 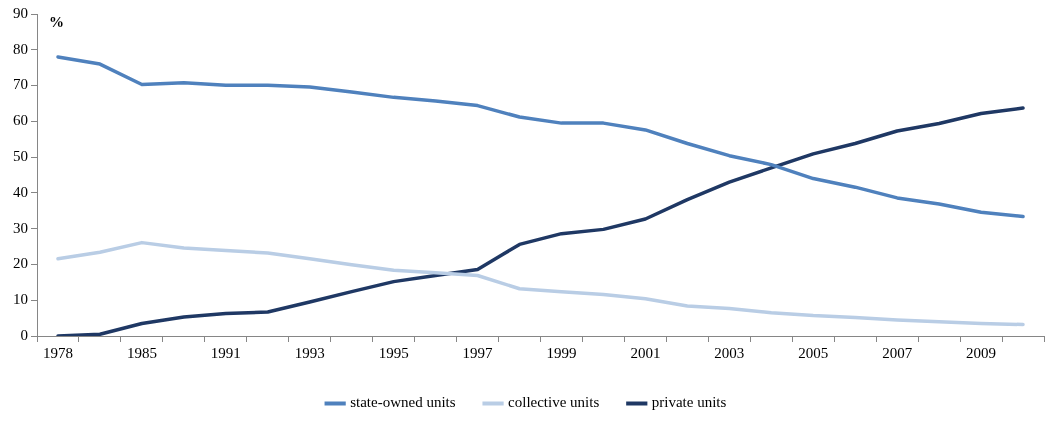 I want to click on legend-label: private units, so click(x=689, y=402).